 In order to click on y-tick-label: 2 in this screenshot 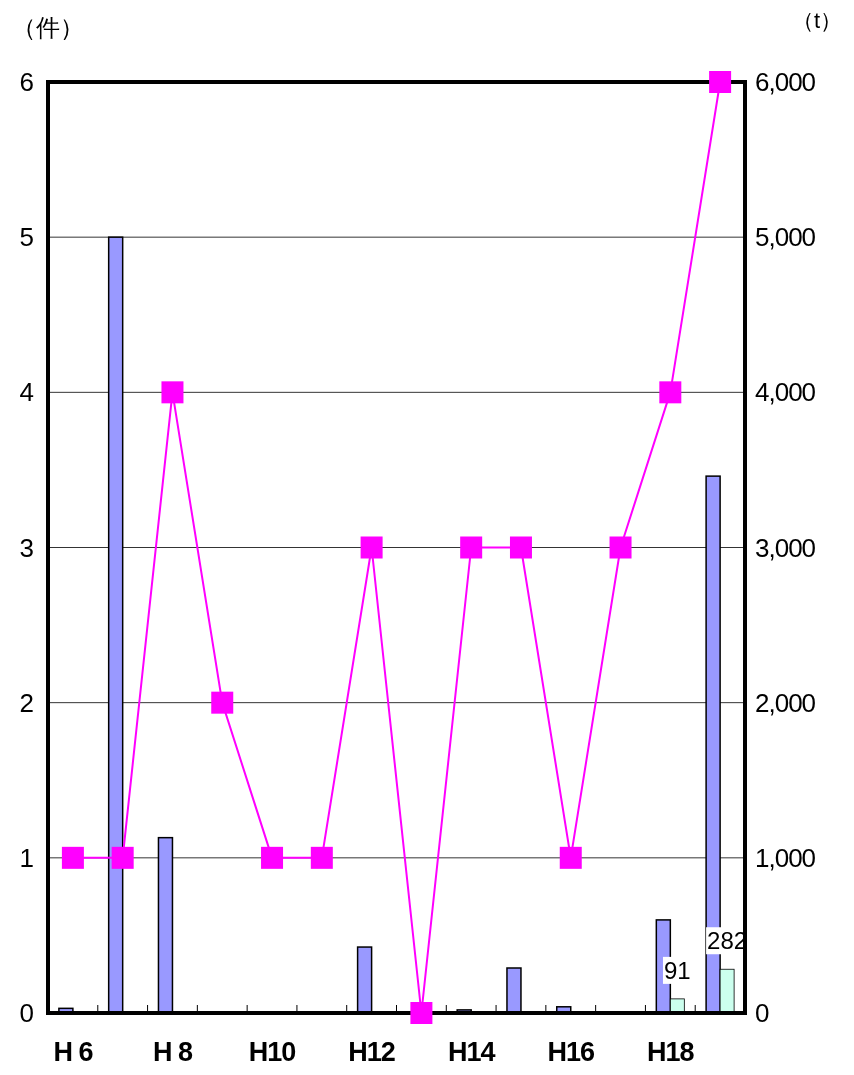, I will do `click(26, 702)`.